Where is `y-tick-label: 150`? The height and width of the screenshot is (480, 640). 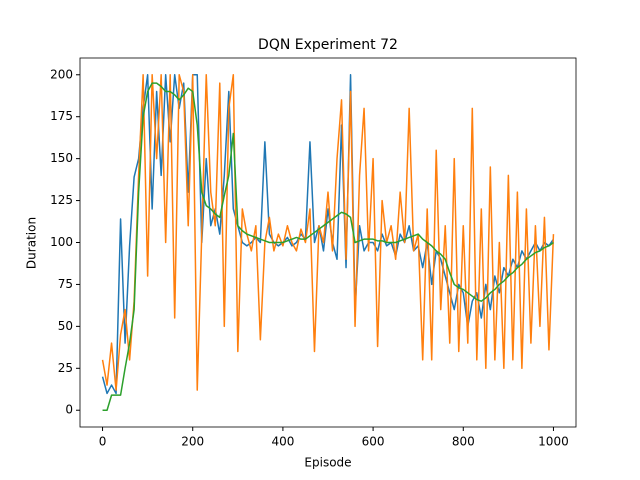
y-tick-label: 150 is located at coordinates (61, 158).